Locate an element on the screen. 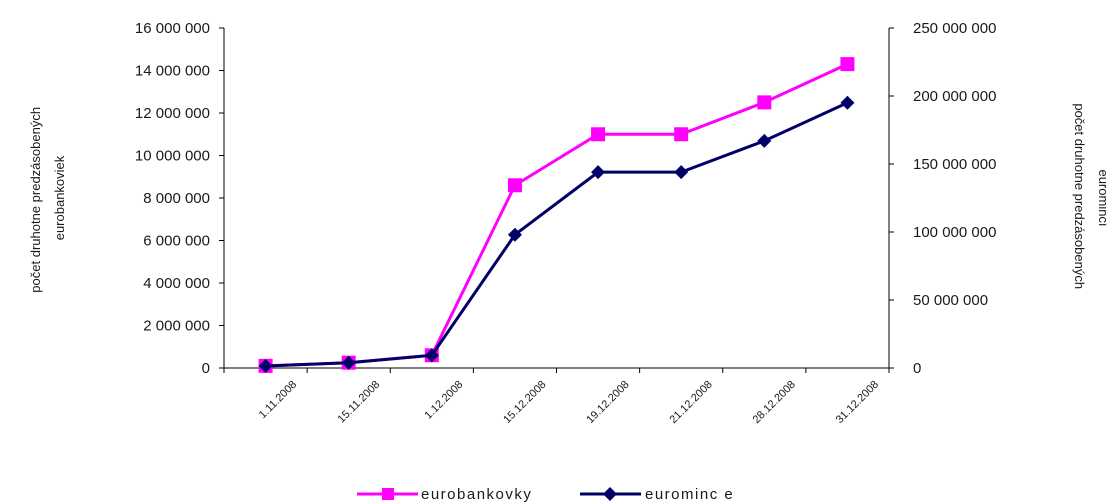 Image resolution: width=1107 pixels, height=504 pixels. x-tick-label: 19.12.2008 is located at coordinates (607, 402).